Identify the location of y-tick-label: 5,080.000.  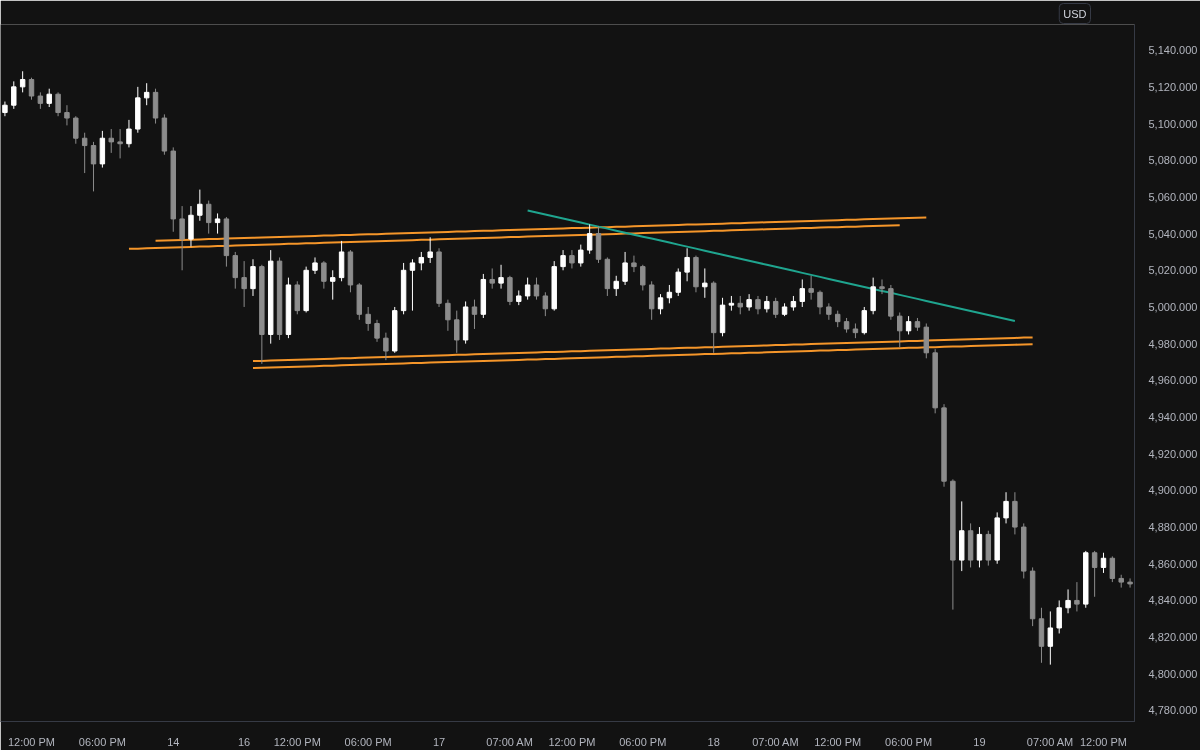
(1173, 160).